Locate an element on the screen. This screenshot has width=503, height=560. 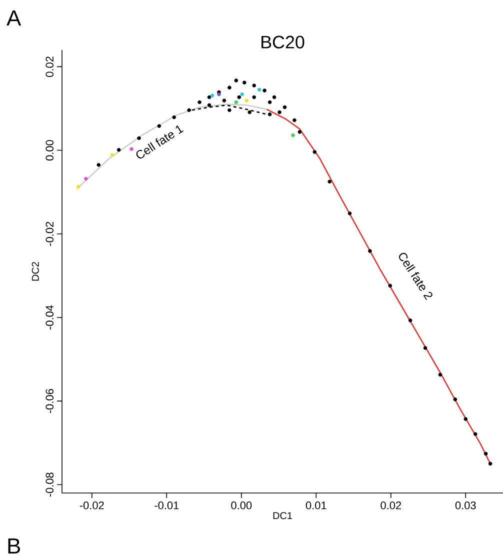
y-tick-label: -0.02 is located at coordinates (50, 234).